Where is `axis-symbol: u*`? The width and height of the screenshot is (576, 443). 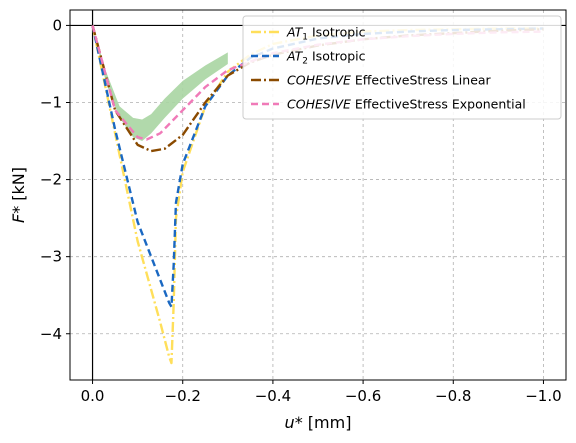 axis-symbol: u* is located at coordinates (294, 422).